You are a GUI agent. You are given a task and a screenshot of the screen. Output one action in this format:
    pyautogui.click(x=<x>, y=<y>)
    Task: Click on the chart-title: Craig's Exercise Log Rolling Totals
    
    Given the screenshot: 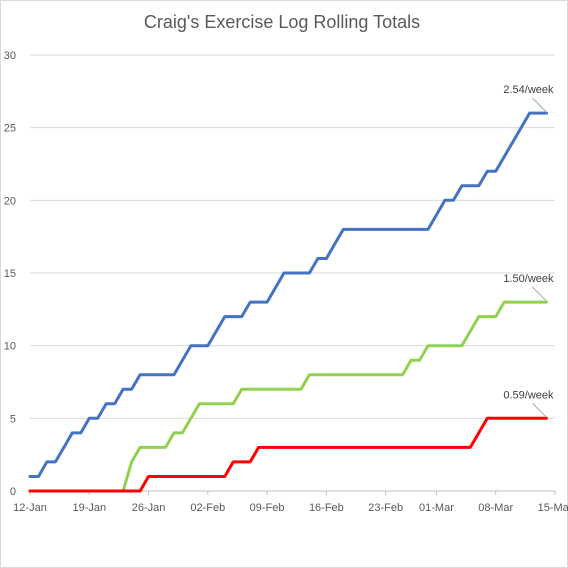 What is the action you would take?
    pyautogui.click(x=282, y=22)
    